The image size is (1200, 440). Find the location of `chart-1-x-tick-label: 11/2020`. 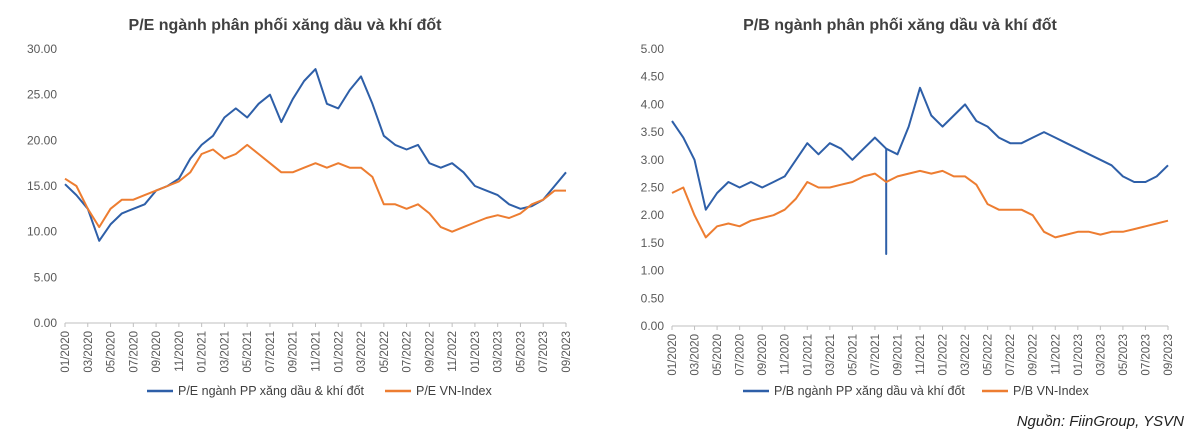

chart-1-x-tick-label: 11/2020 is located at coordinates (786, 354).